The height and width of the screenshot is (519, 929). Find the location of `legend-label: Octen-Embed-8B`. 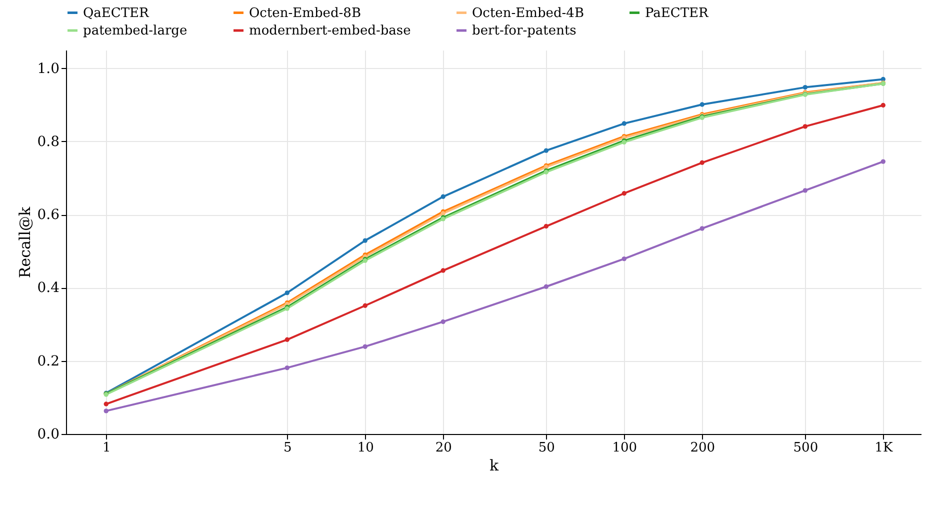

legend-label: Octen-Embed-8B is located at coordinates (305, 13).